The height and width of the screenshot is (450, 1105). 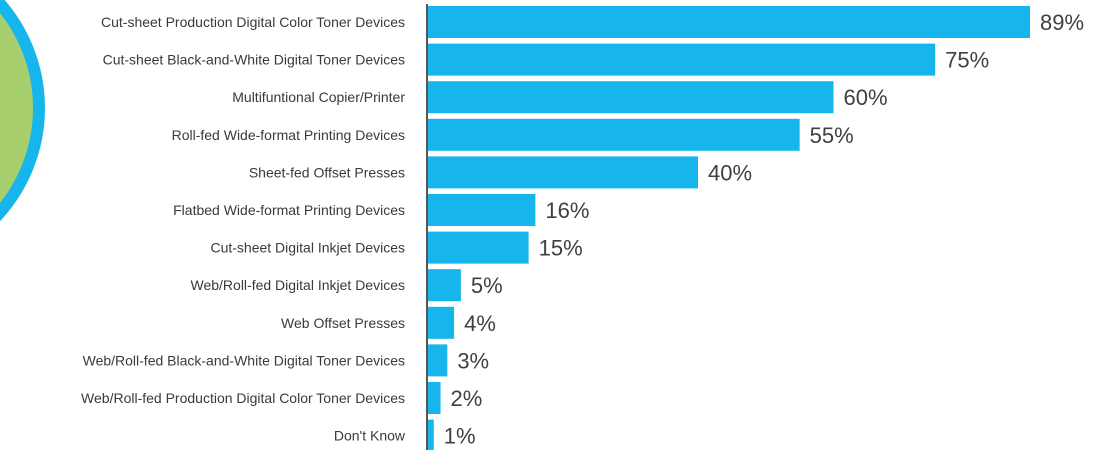 I want to click on category-label-4: Sheet-fed Offset Presses, so click(x=327, y=172).